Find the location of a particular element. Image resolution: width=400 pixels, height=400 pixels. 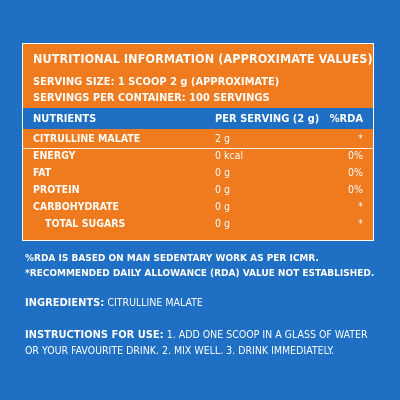

table-row: FAT 0 g 0% is located at coordinates (198, 173).